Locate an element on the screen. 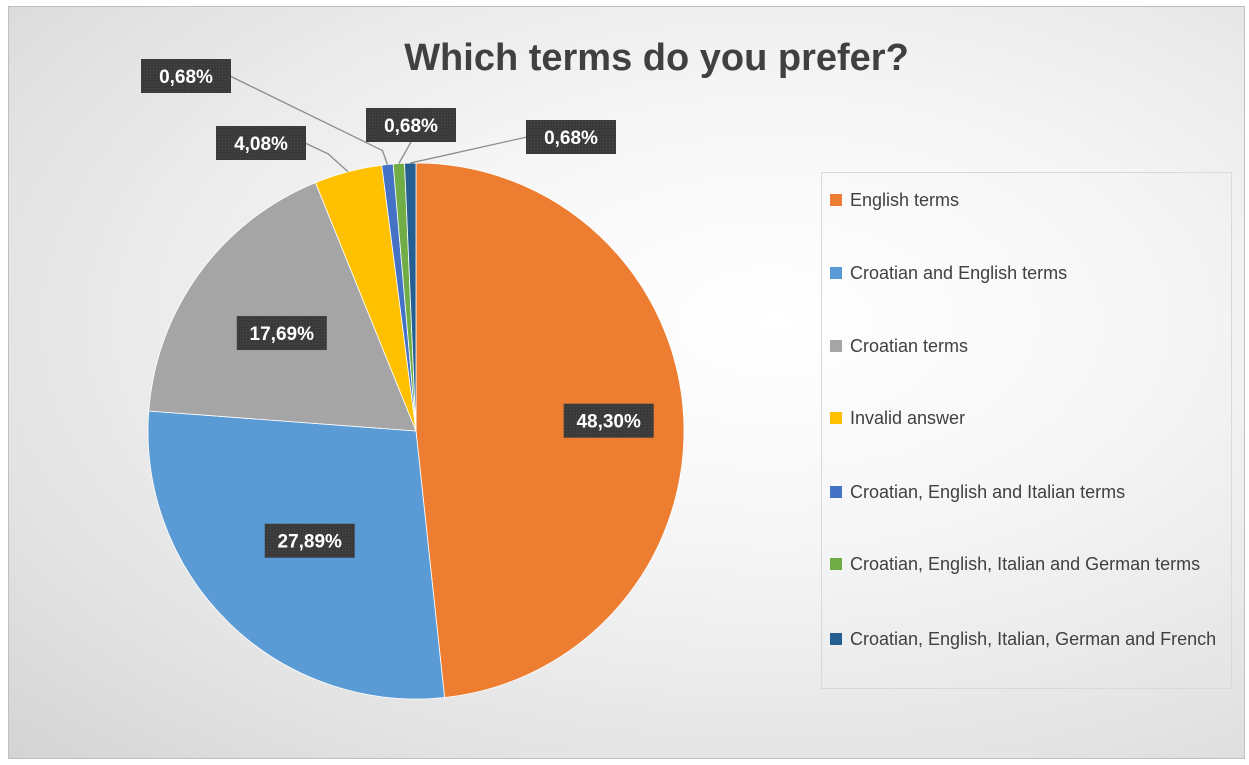 This screenshot has height=765, width=1249. legend-label: Croatian terms is located at coordinates (909, 346).